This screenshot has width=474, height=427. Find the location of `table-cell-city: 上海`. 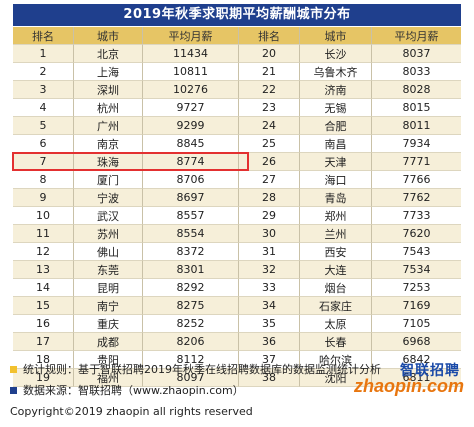

table-cell-city: 上海 is located at coordinates (108, 72).